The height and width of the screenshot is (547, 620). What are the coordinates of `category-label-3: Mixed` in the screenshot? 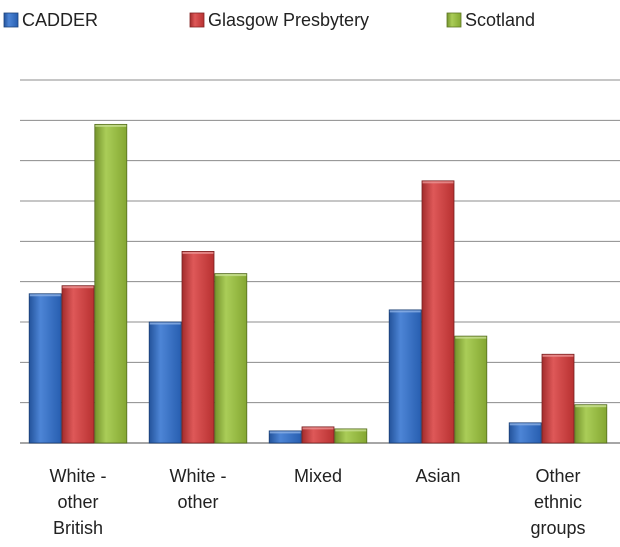 It's located at (318, 476).